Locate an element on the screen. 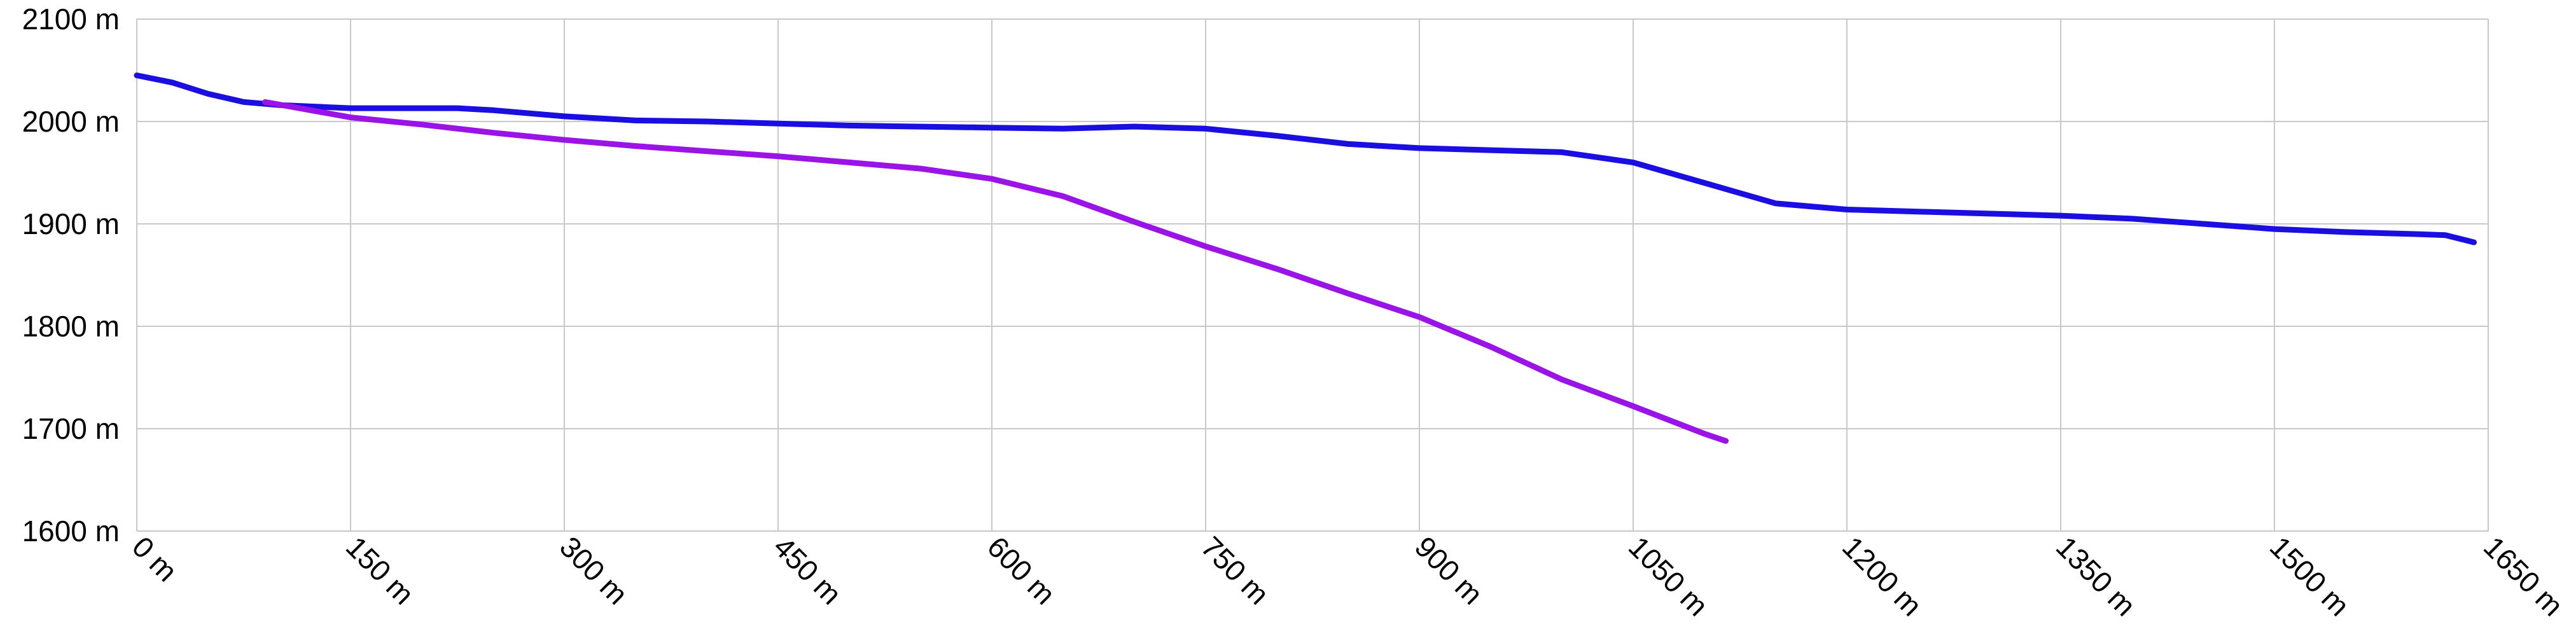  y-tick-label: 1600 m is located at coordinates (71, 531).